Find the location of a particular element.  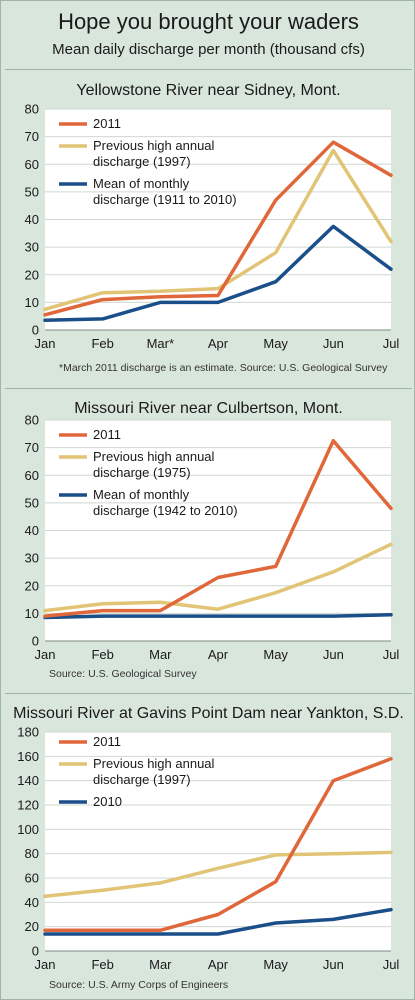

legend-label: 2010 is located at coordinates (107, 801).